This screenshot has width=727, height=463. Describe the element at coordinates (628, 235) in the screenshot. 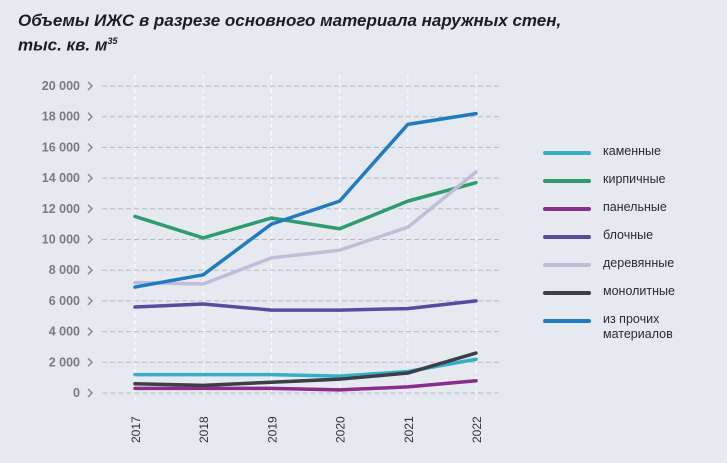

I see `legend-label: блочные` at that location.